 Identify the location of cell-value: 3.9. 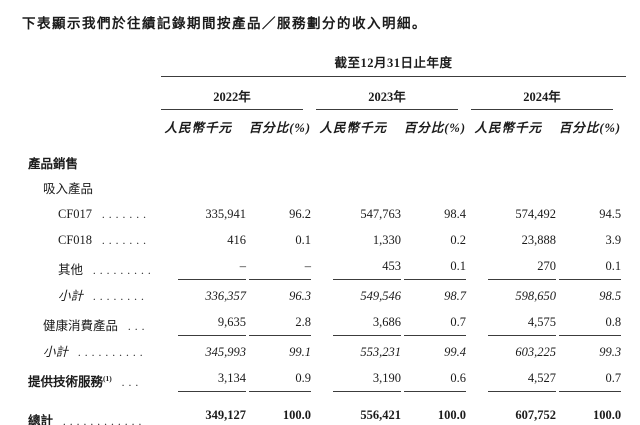
(613, 240).